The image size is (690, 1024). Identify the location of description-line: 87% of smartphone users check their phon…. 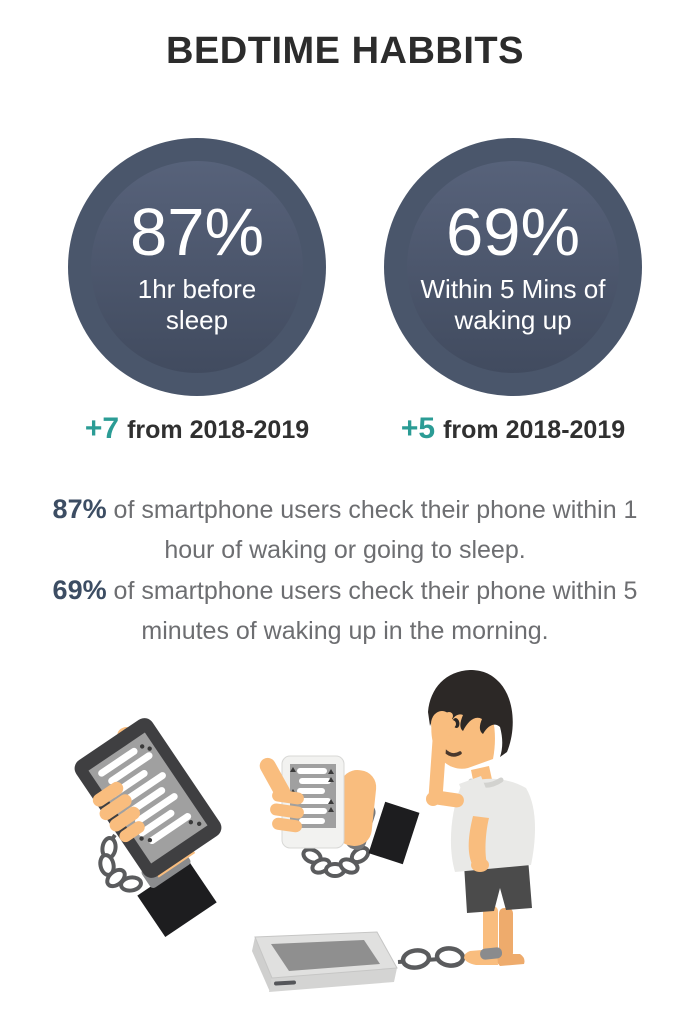
(345, 509).